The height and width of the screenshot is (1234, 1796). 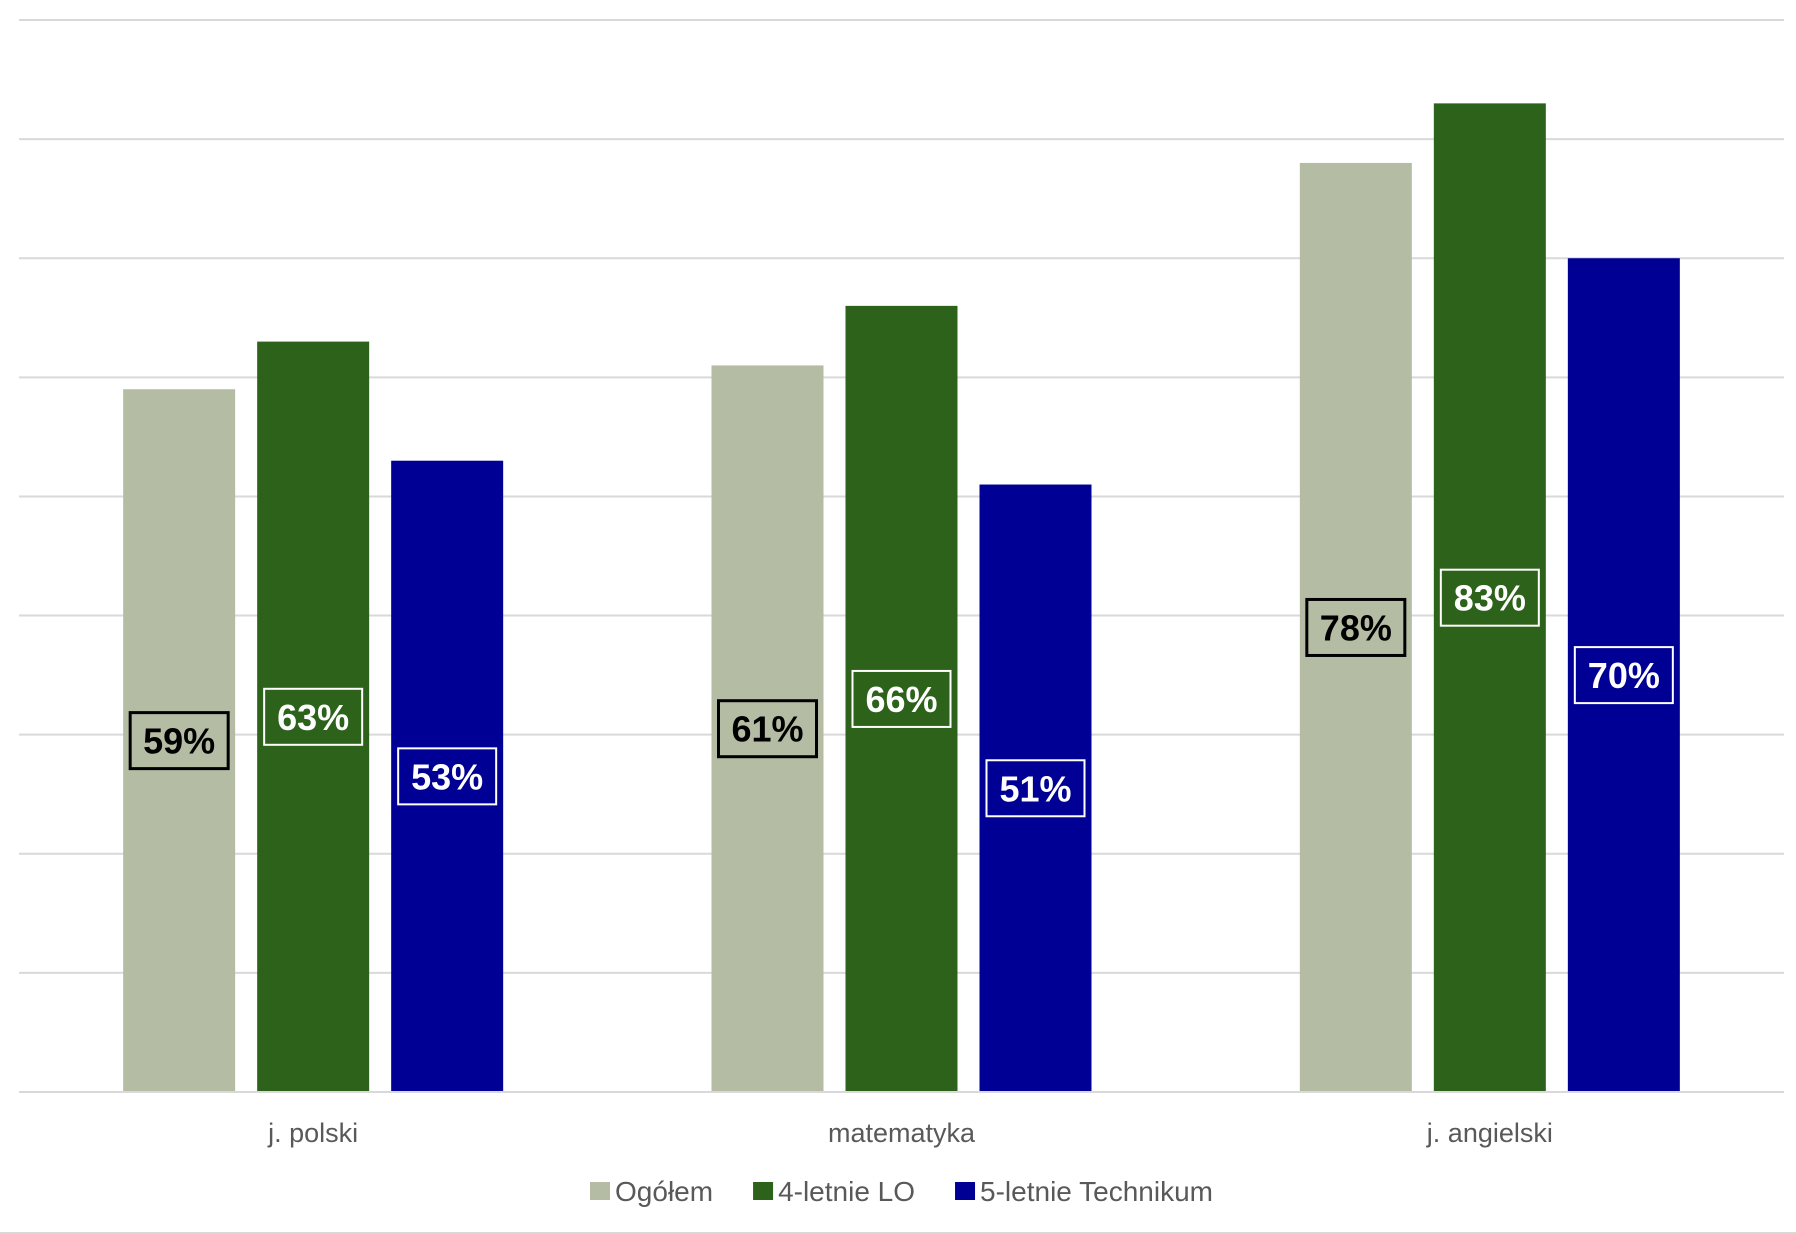 I want to click on legend: Ogółem 4-letnie LO 5-letnie Technikum, so click(x=901, y=1191).